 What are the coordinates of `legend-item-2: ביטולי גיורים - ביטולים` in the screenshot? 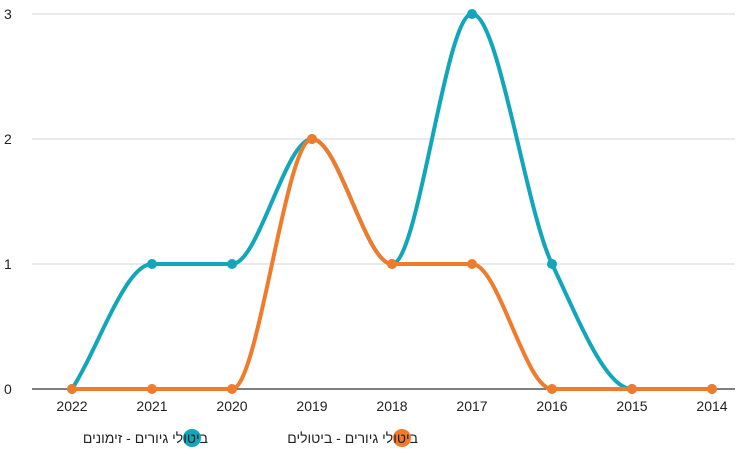 It's located at (352, 438).